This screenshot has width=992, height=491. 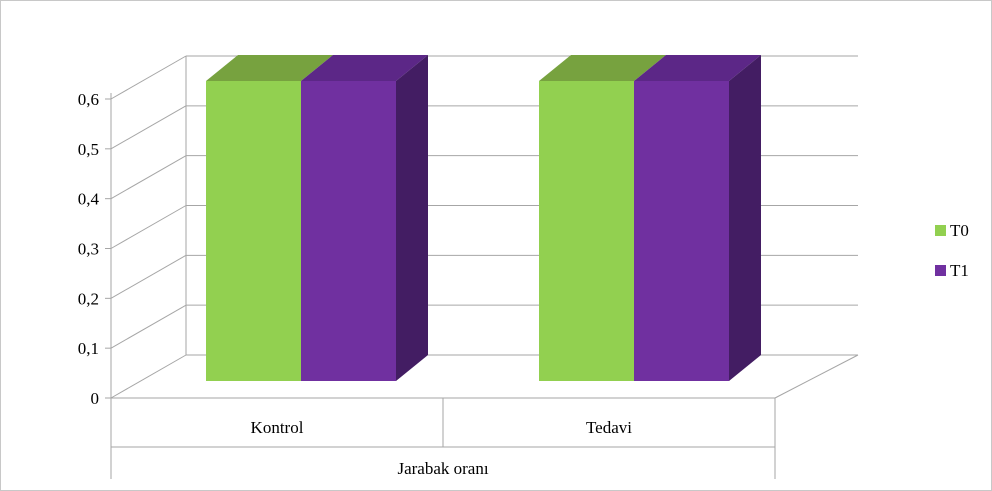 What do you see at coordinates (88, 249) in the screenshot?
I see `y-tick-label: 0,3` at bounding box center [88, 249].